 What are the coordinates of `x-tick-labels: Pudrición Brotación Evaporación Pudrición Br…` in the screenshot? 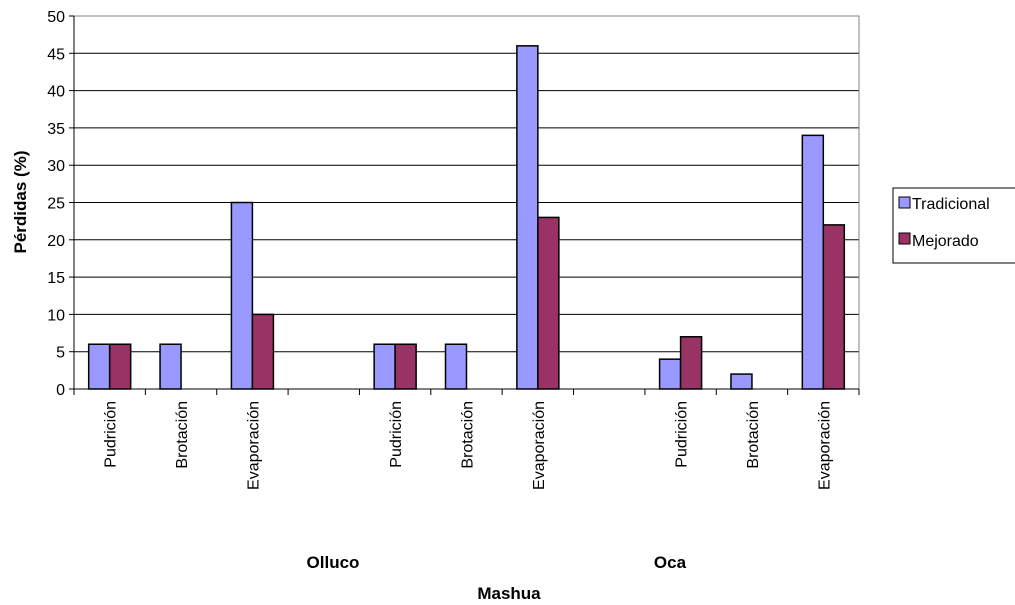 It's located at (468, 445).